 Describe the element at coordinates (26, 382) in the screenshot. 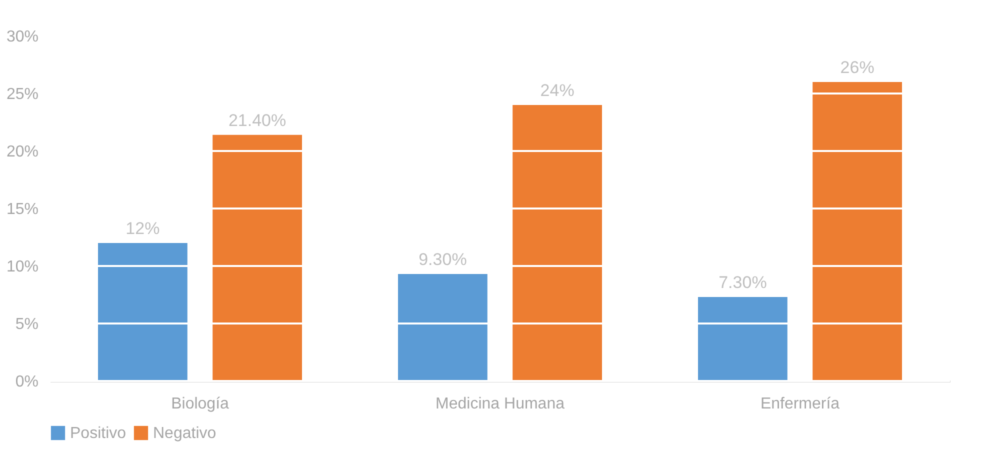

I see `y-tick-label: 0%` at that location.